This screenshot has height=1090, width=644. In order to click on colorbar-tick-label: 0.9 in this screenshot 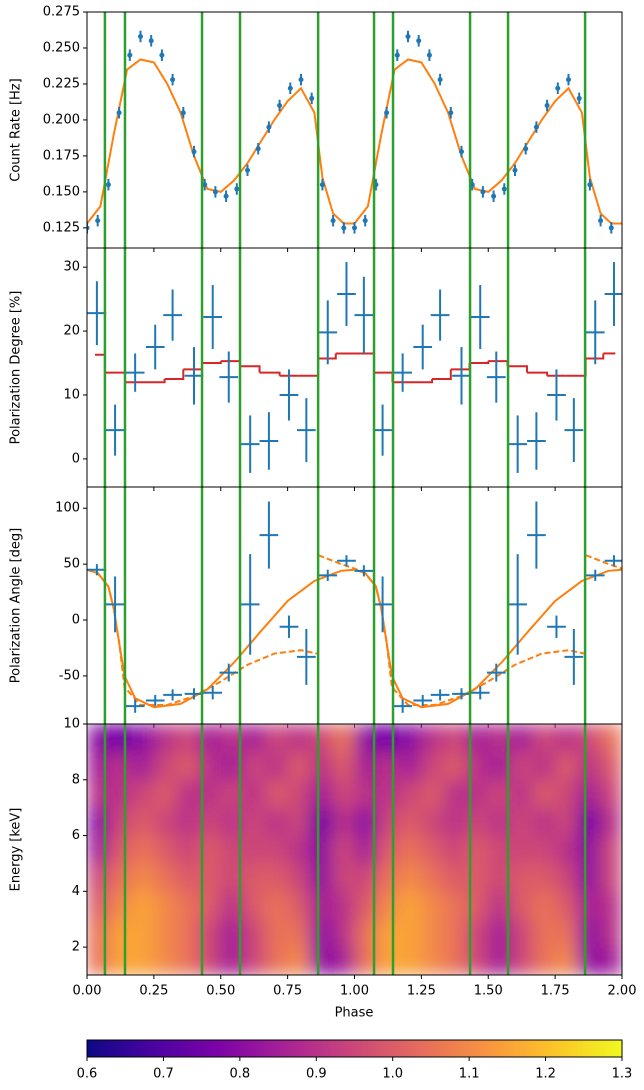, I will do `click(316, 1074)`.